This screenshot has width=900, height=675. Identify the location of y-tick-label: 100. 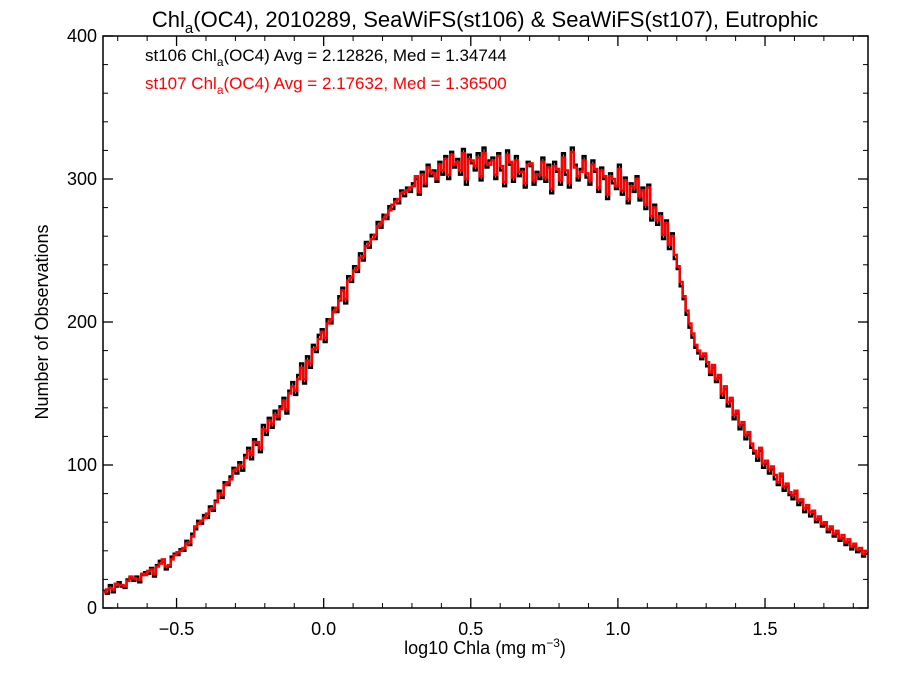
(82, 465).